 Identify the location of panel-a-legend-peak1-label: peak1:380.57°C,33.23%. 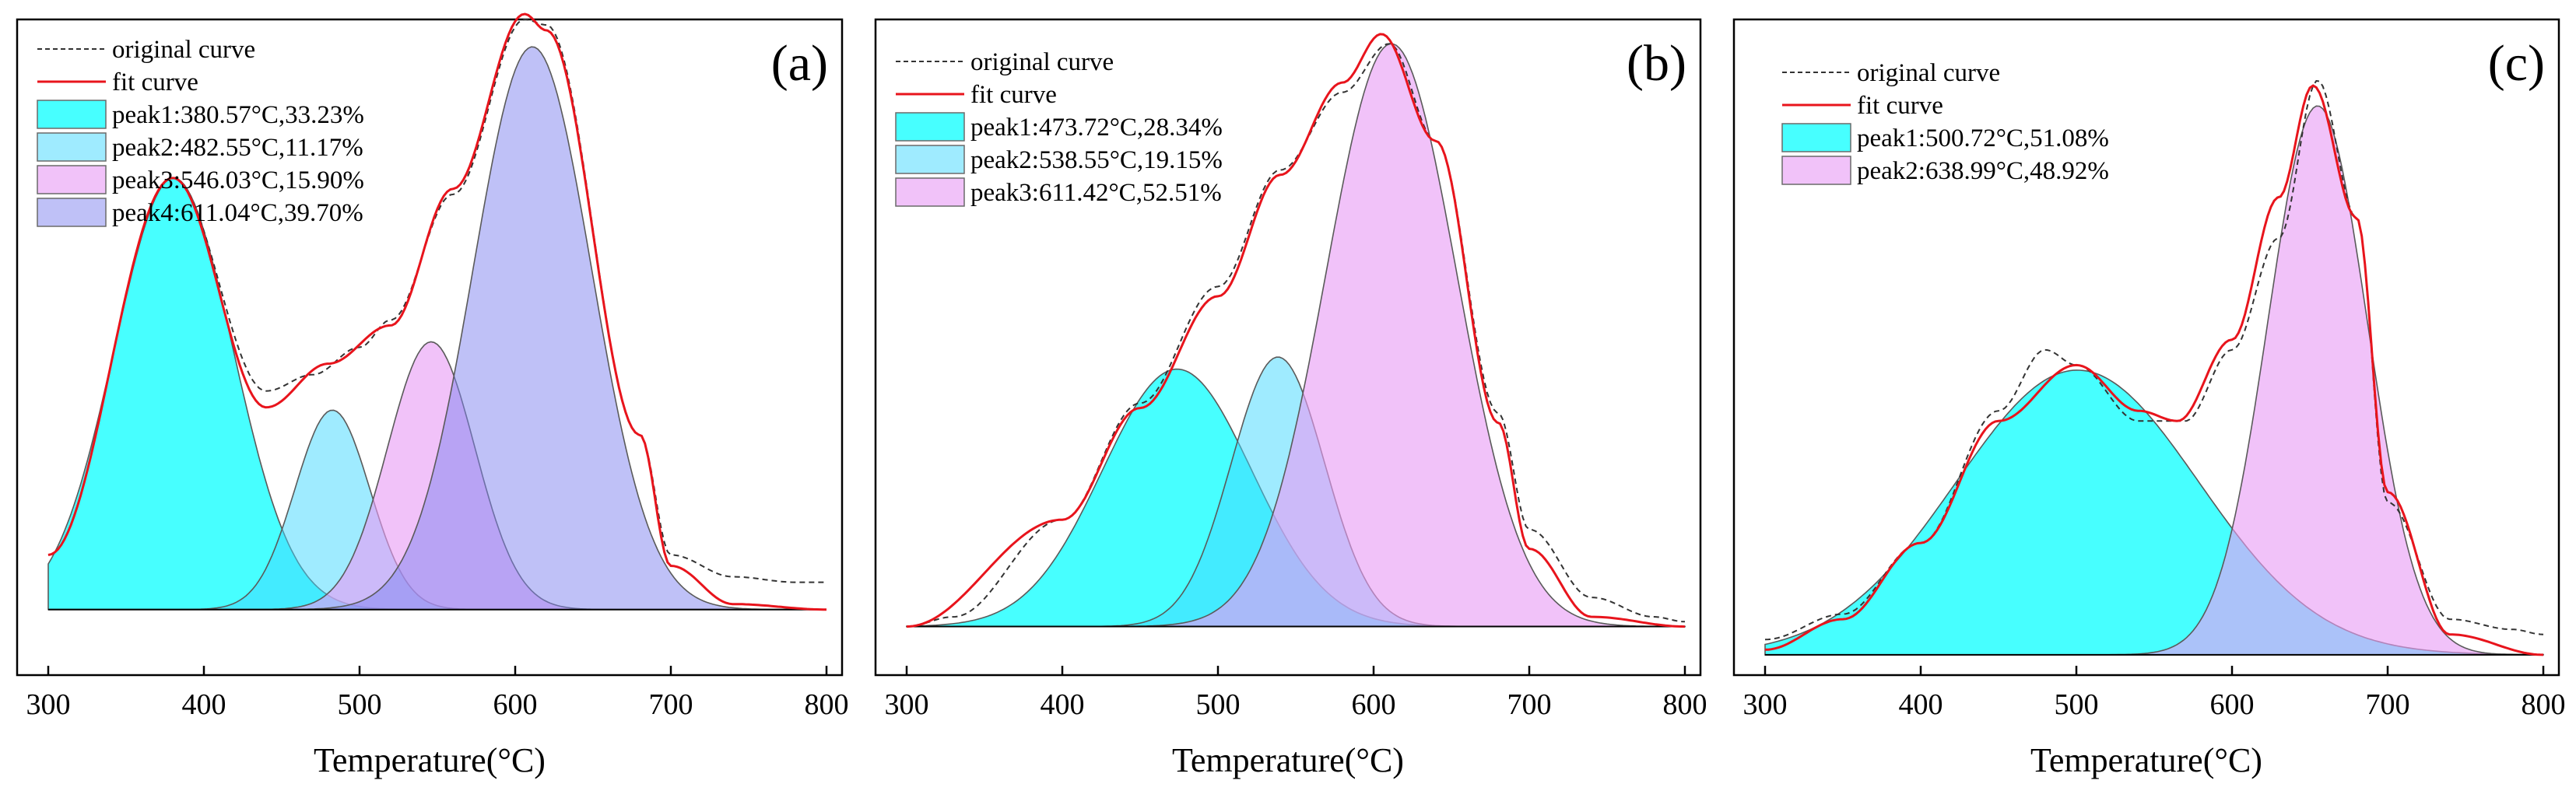
(238, 115).